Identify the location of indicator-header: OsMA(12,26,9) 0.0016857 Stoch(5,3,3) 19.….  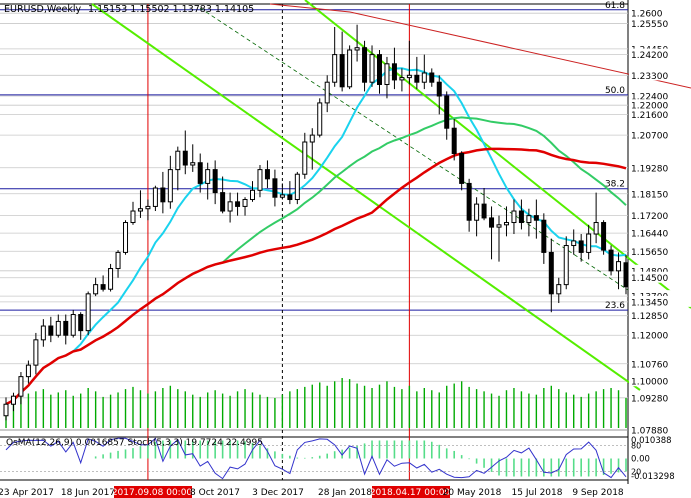
(134, 443).